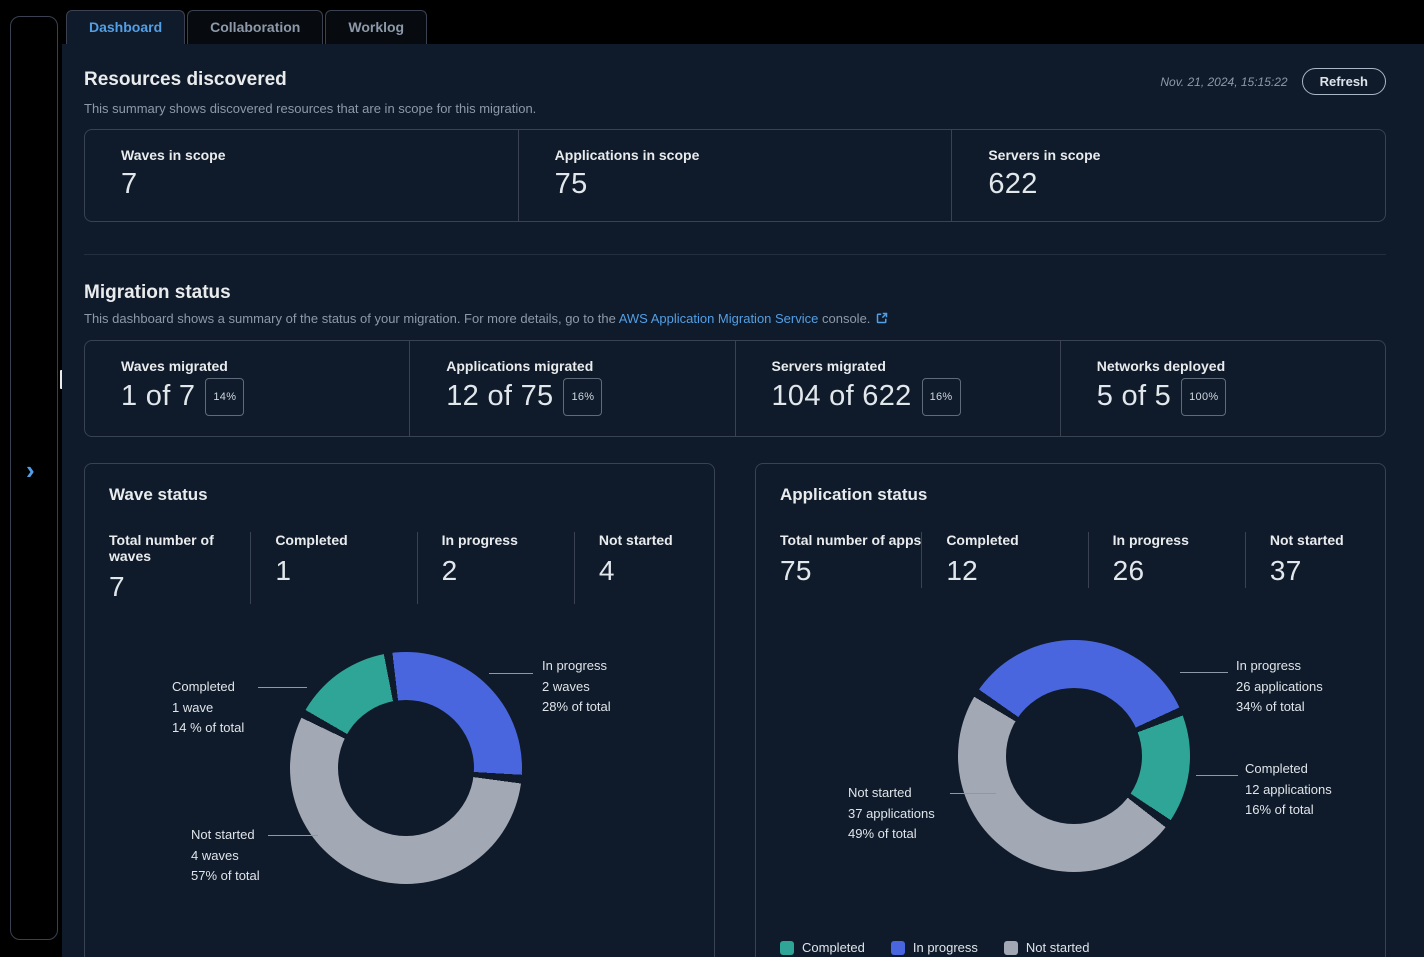 This screenshot has height=957, width=1424. I want to click on stat-value: 104 of 622 16%, so click(908, 397).